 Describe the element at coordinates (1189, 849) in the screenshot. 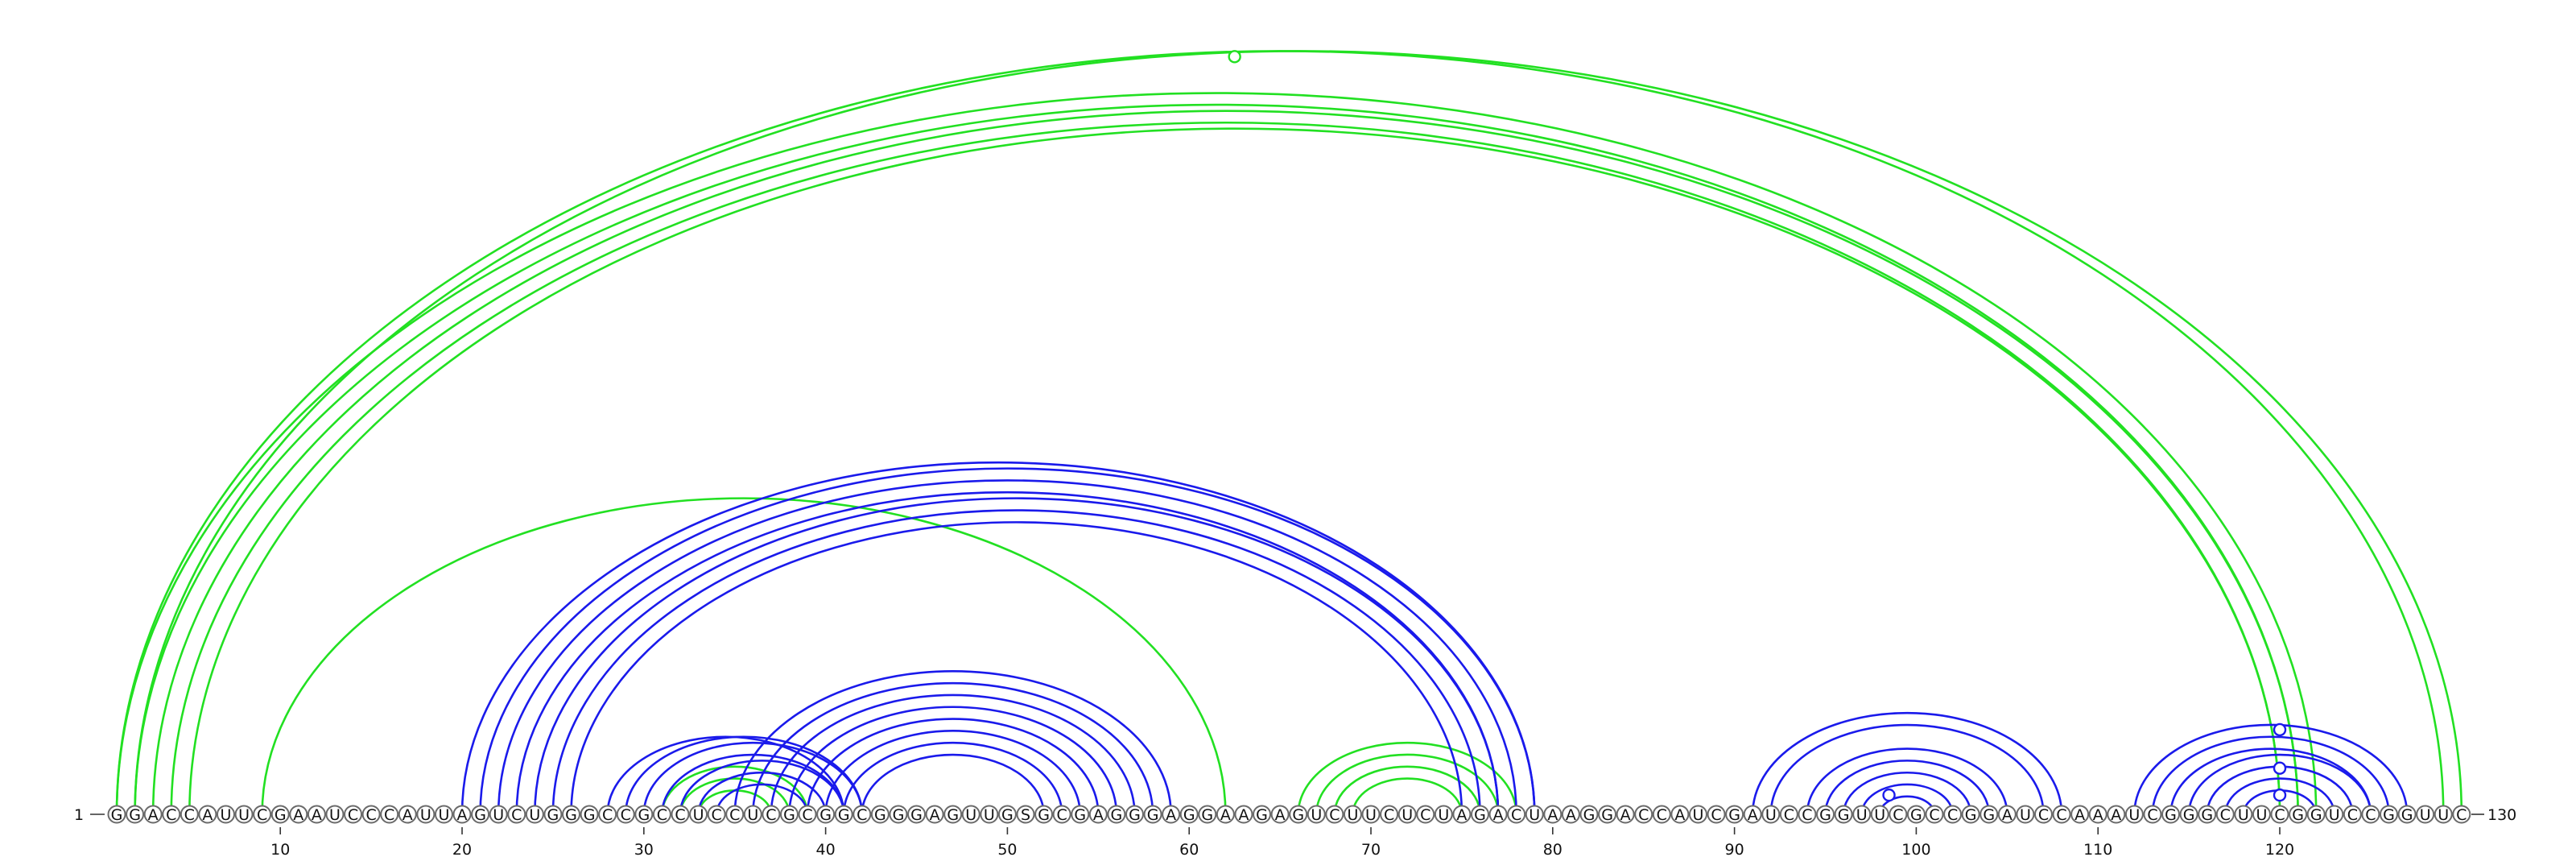

I see `axis-tick-label: 60` at that location.